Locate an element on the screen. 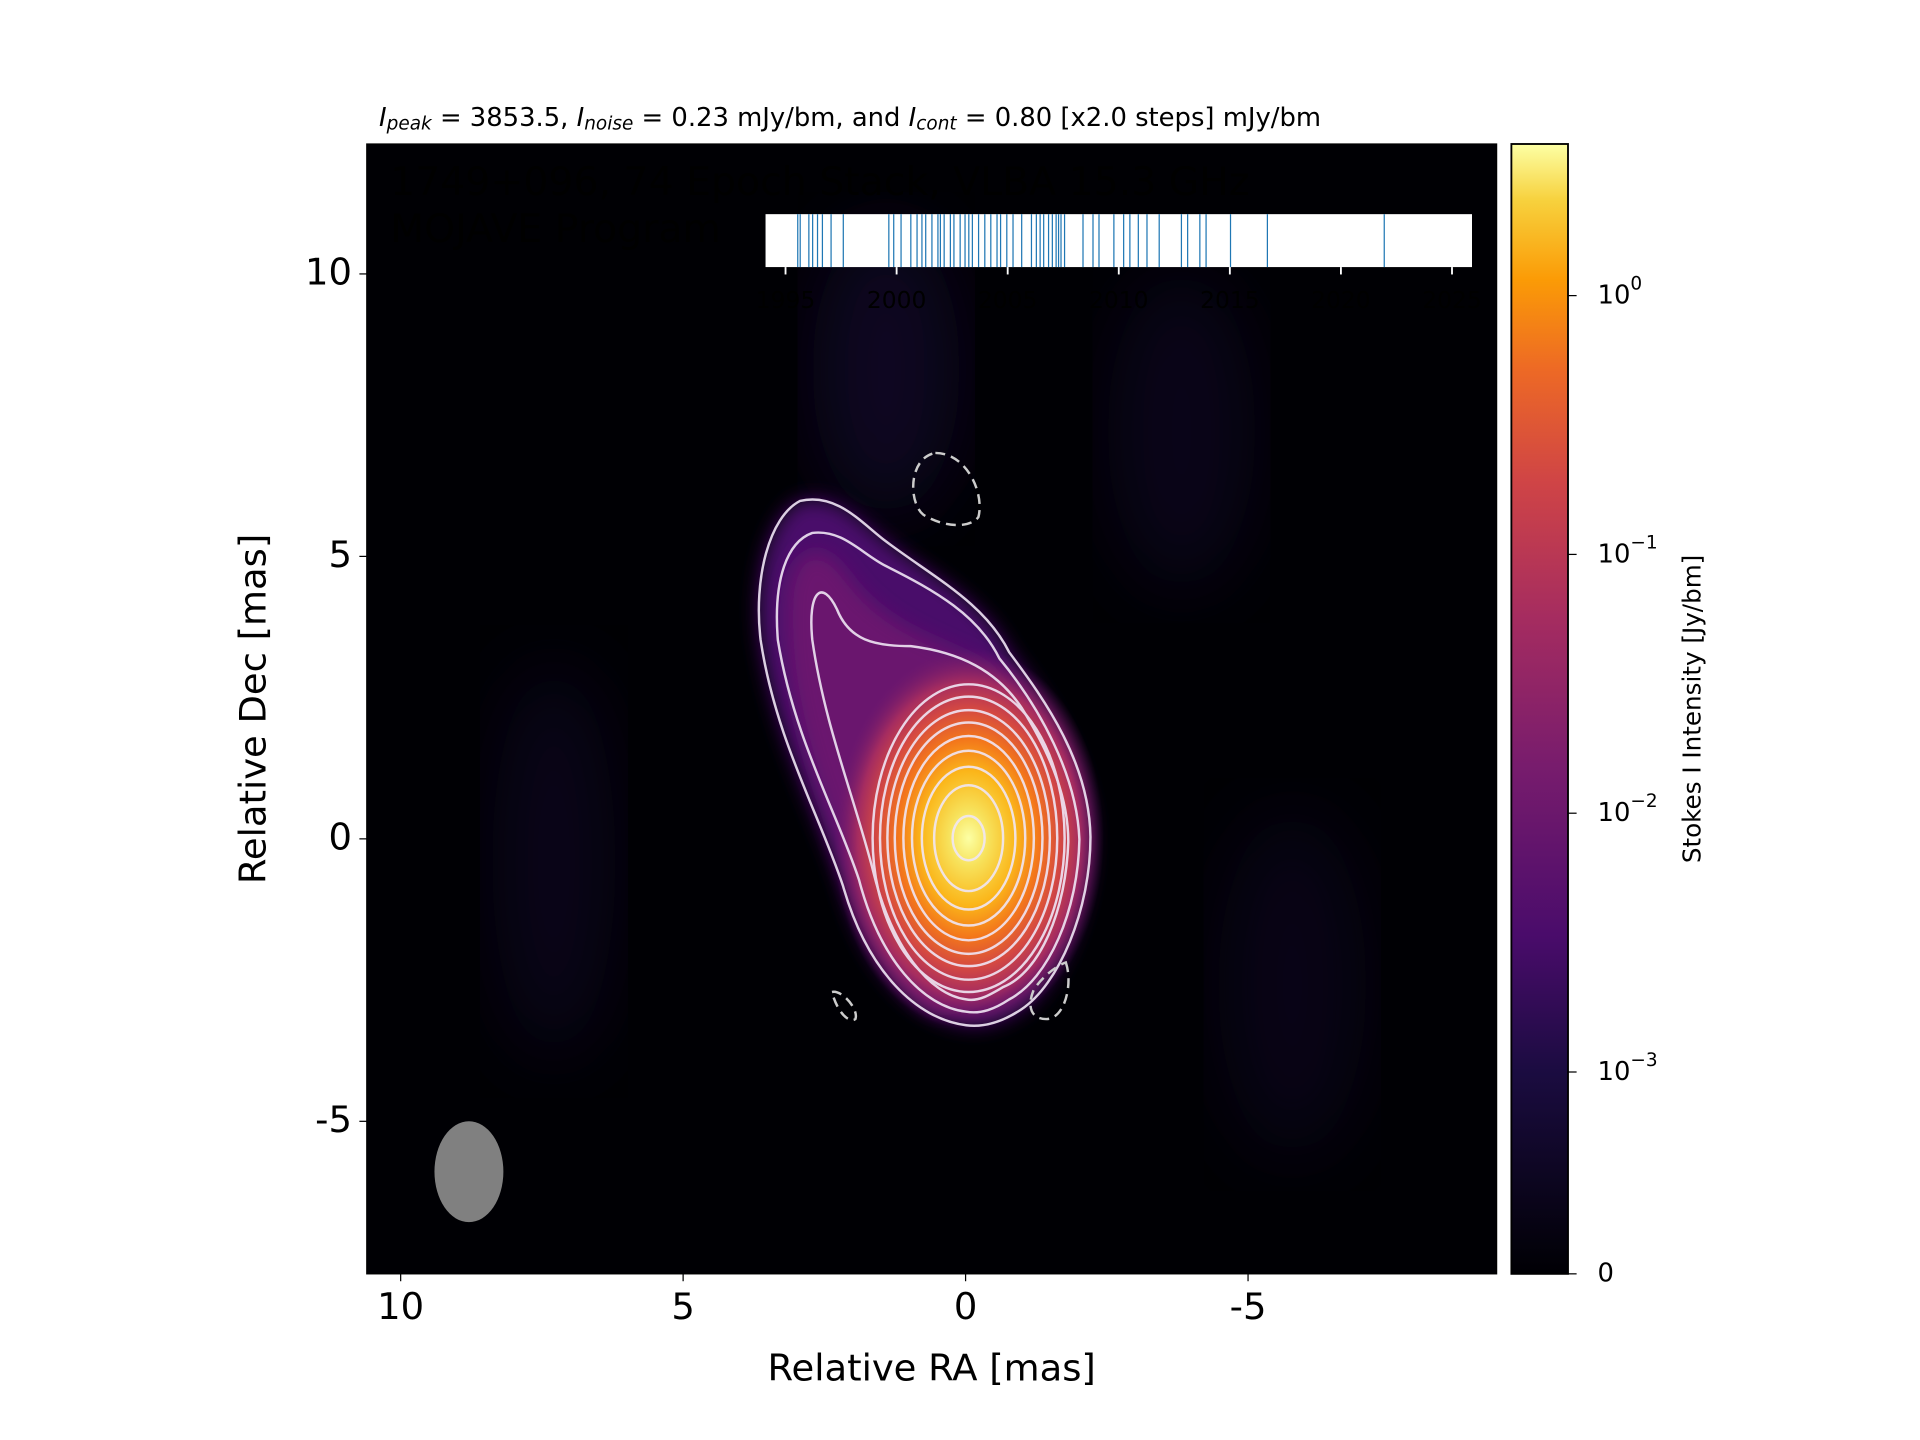 The height and width of the screenshot is (1440, 1920). x-tick-label: 10 is located at coordinates (400, 1306).